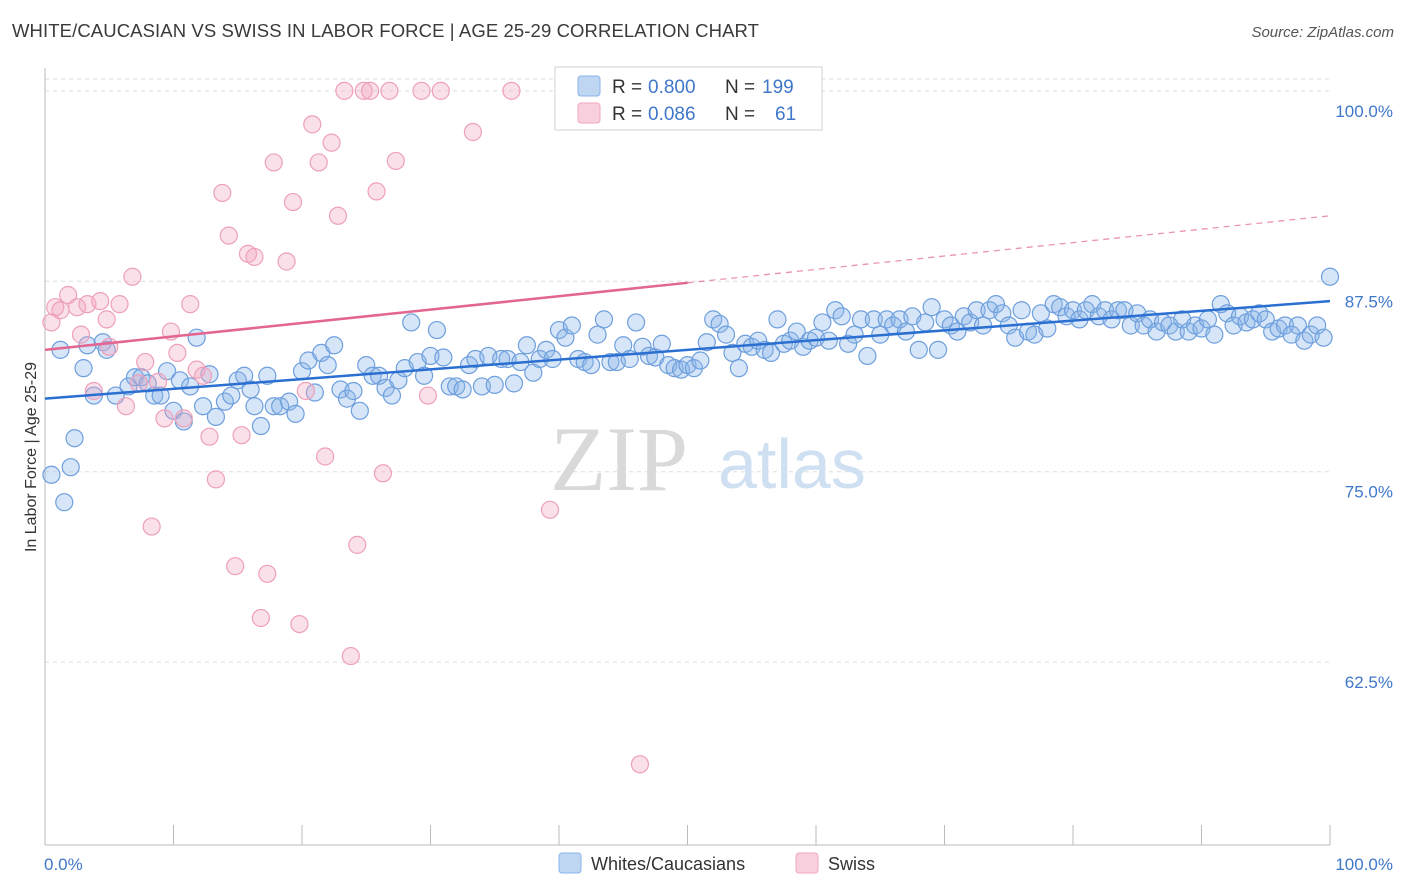 This screenshot has height=892, width=1406. What do you see at coordinates (851, 864) in the screenshot?
I see `bottom-legend-label-swiss: Swiss` at bounding box center [851, 864].